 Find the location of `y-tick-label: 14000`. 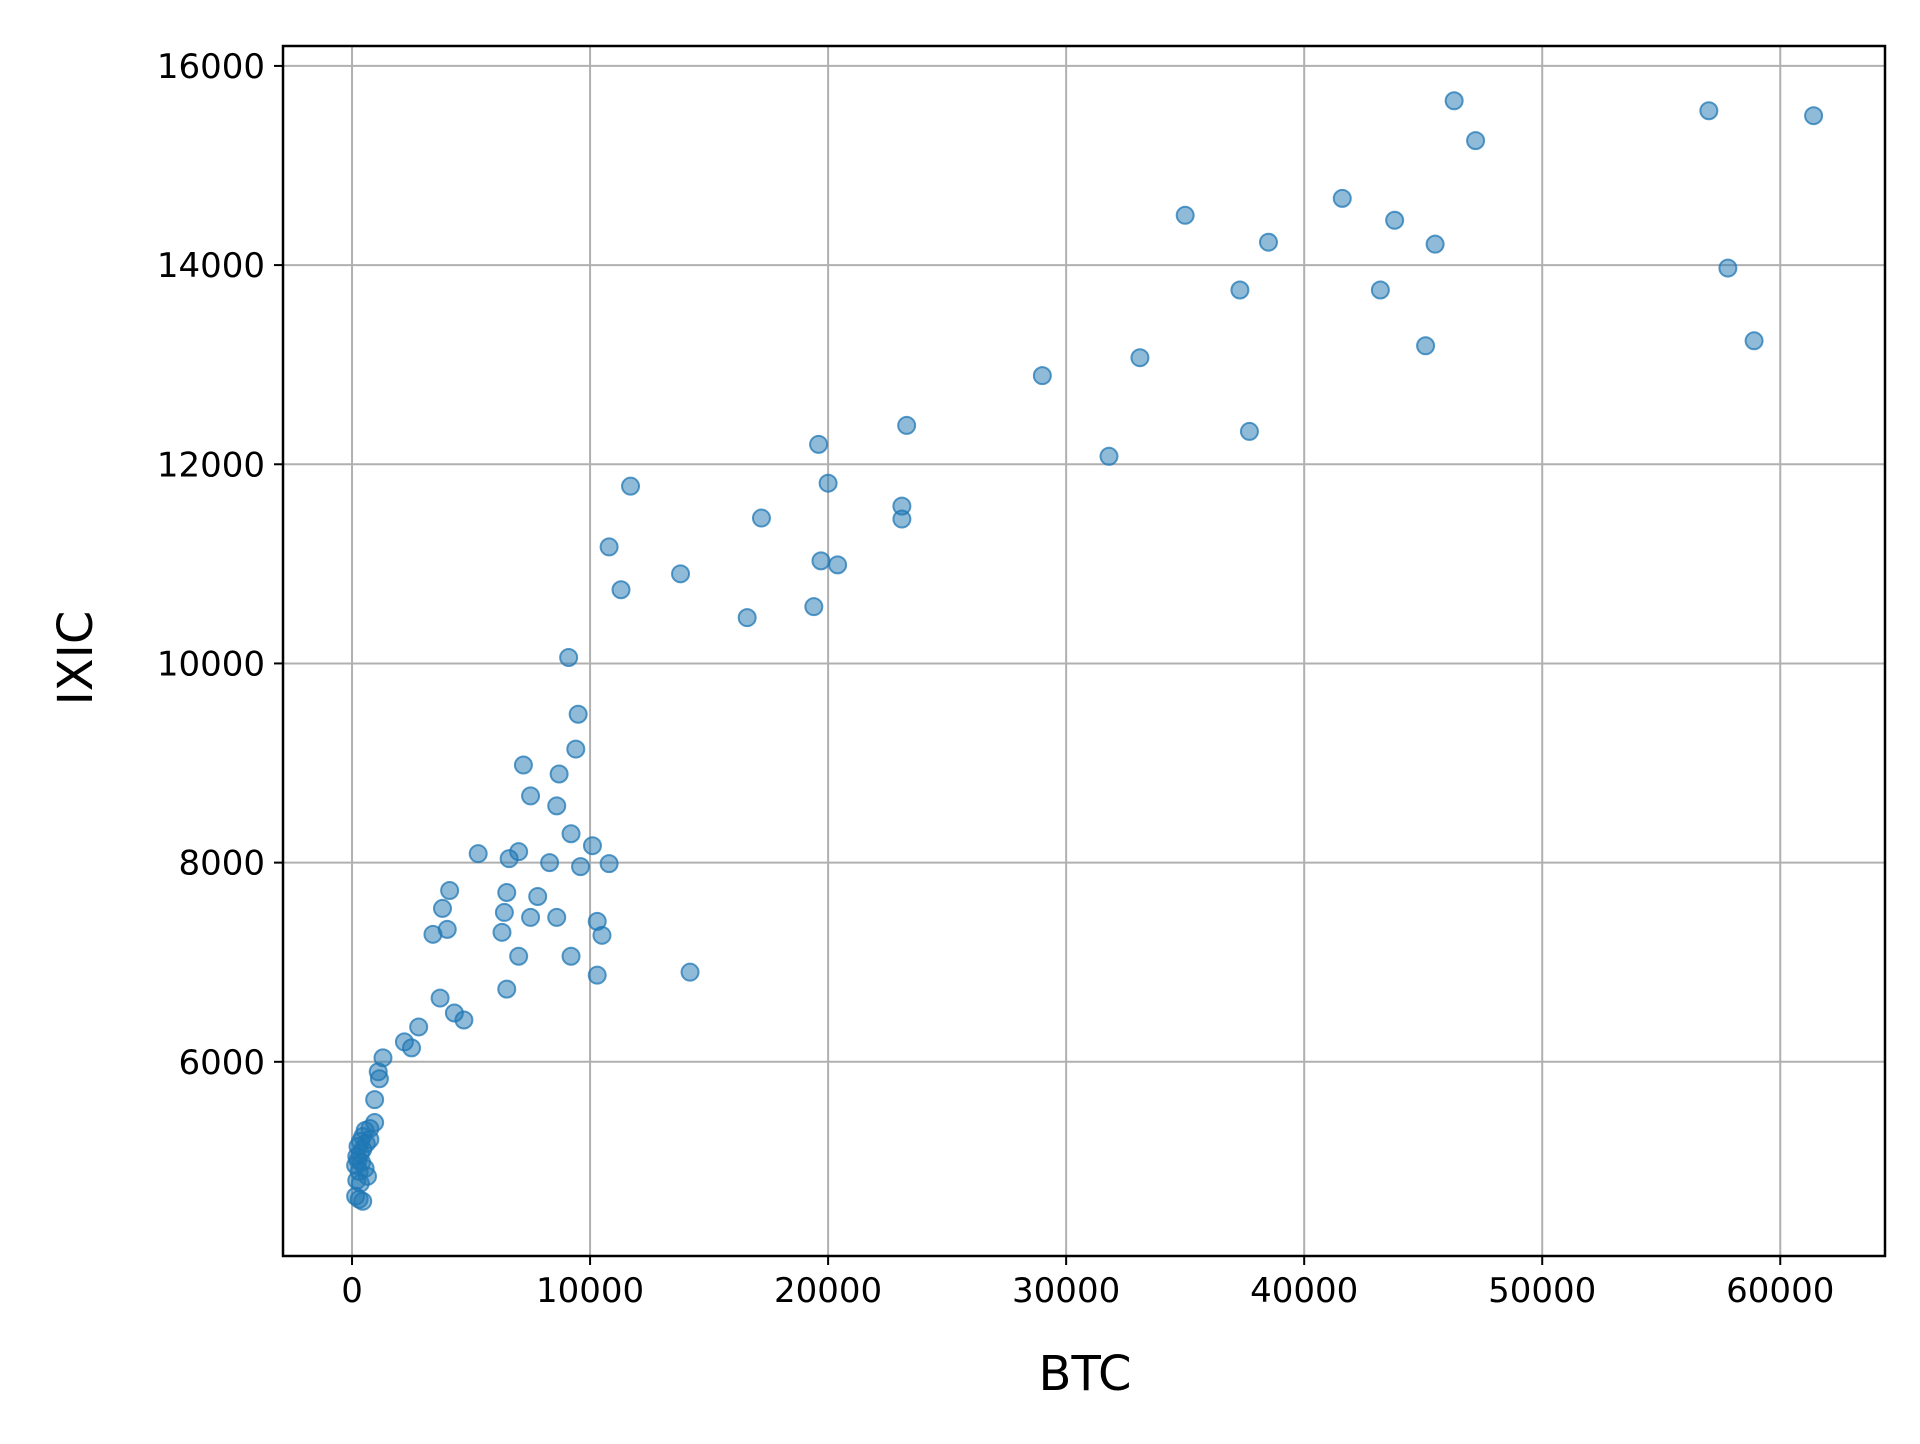

y-tick-label: 14000 is located at coordinates (211, 266).